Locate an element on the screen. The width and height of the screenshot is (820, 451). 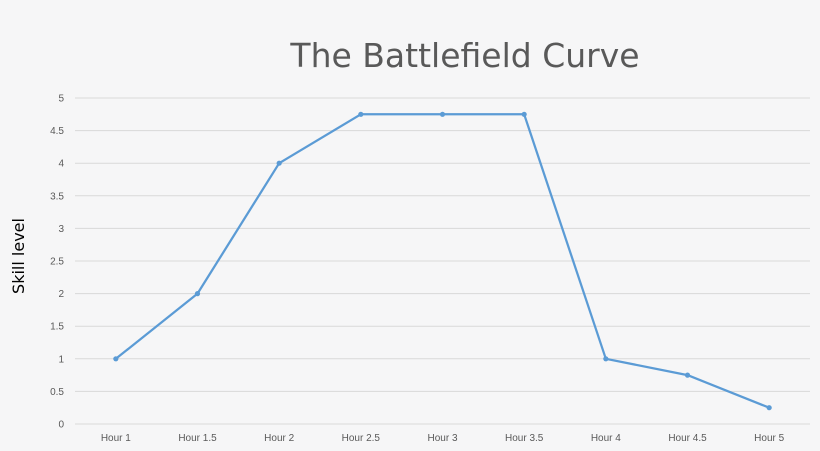
x-tick-label: Hour 2 is located at coordinates (279, 438).